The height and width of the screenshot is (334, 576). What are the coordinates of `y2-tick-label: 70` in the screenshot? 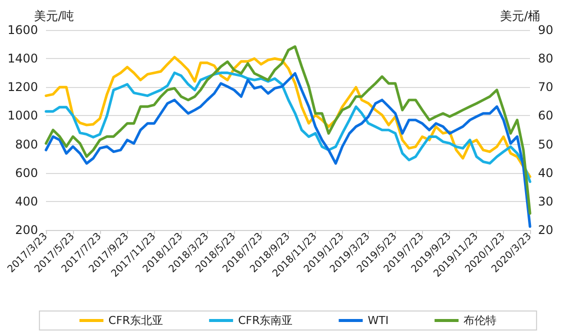 It's located at (546, 87).